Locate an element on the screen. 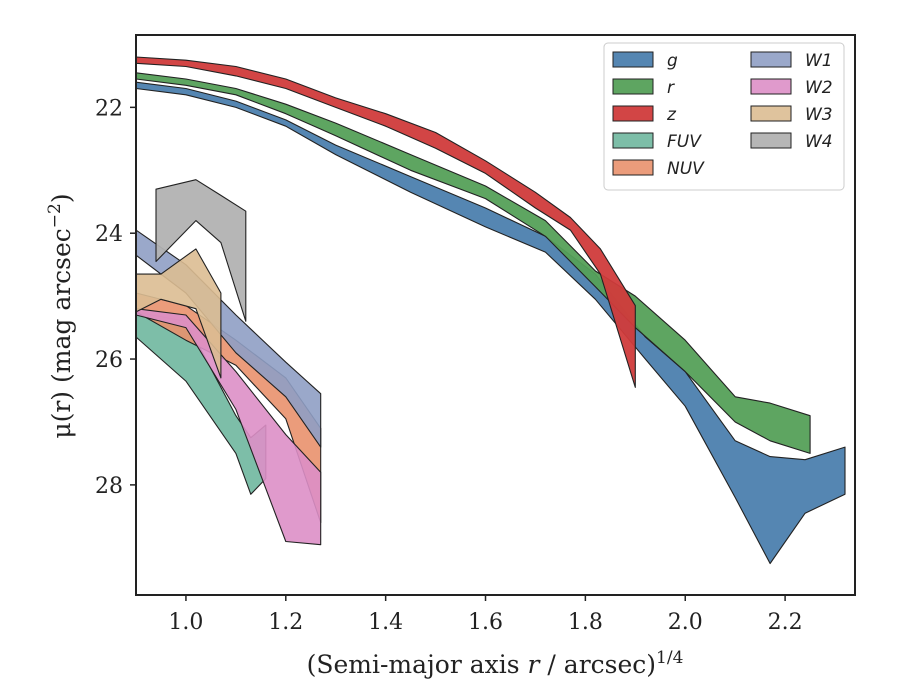 Image resolution: width=900 pixels, height=700 pixels. y-axis-label-close: ) is located at coordinates (61, 198).